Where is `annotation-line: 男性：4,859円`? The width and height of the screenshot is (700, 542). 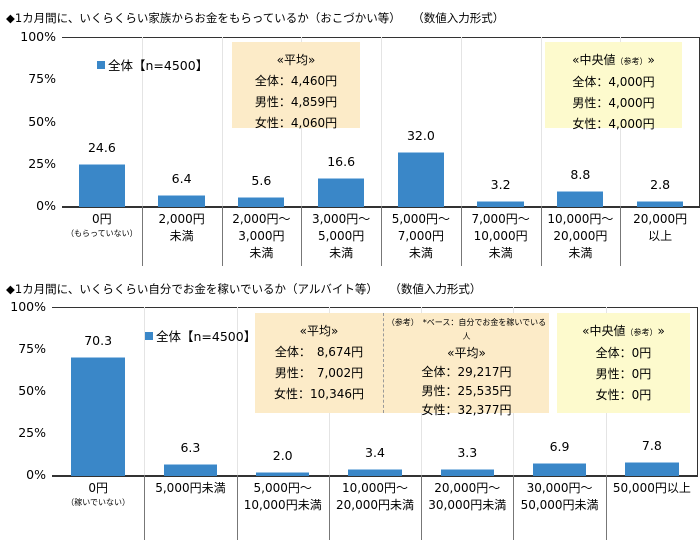
annotation-line: 男性：4,859円 is located at coordinates (296, 102).